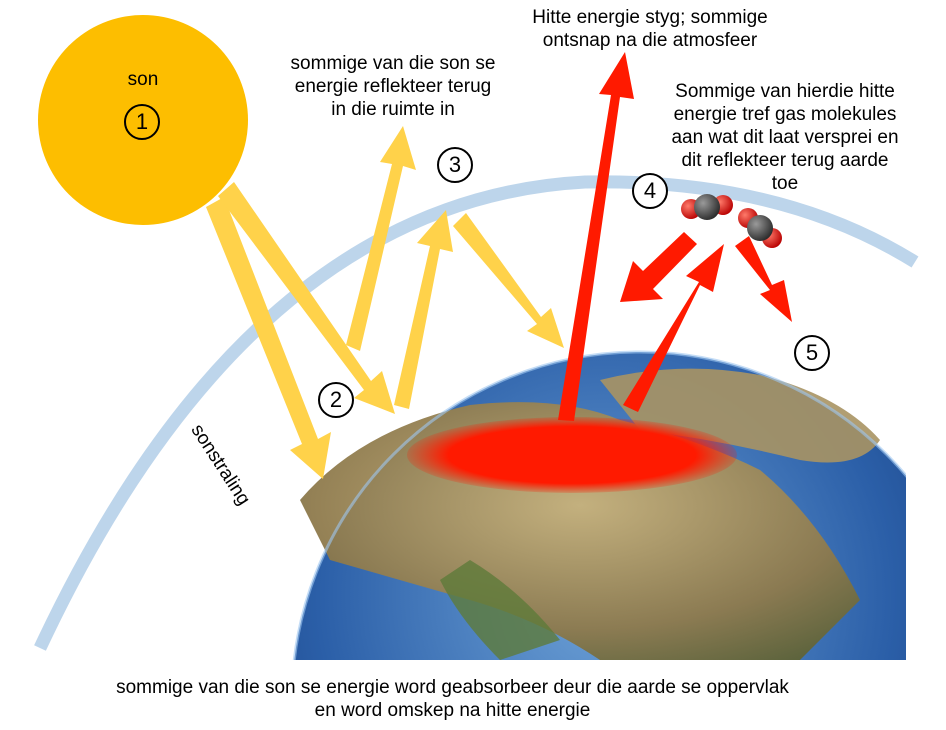  I want to click on step-4-badge: 4, so click(650, 191).